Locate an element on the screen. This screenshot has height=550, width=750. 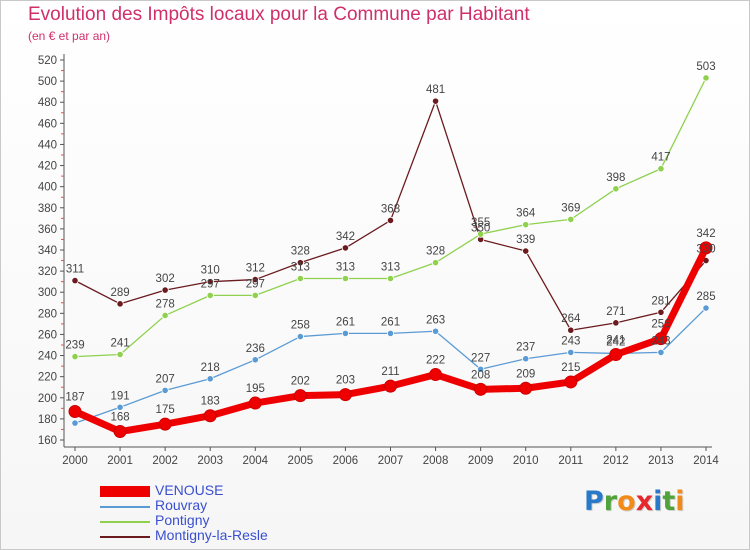
data-label-venouse: 256 is located at coordinates (660, 325).